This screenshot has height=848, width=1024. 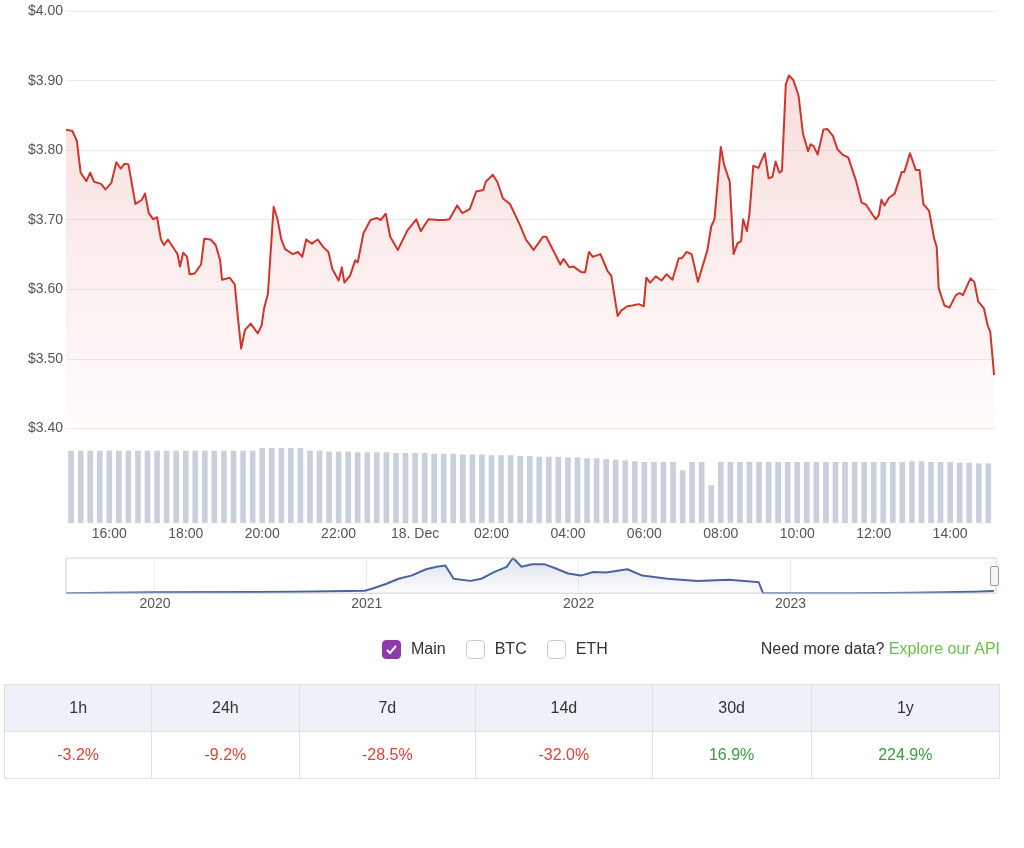 I want to click on data-label: -32.0%, so click(x=564, y=755).